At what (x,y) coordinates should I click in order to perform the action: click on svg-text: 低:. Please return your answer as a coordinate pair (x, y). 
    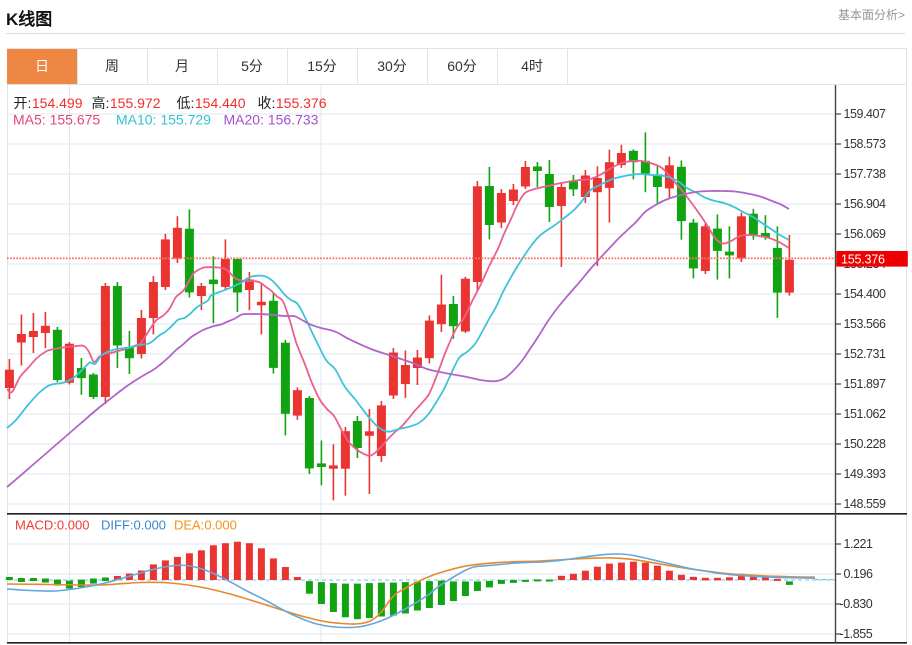
    Looking at the image, I should click on (186, 103).